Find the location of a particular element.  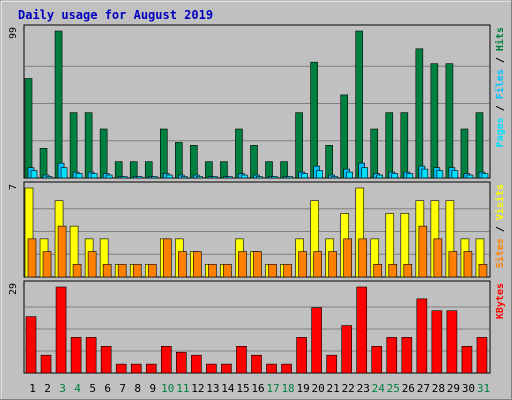

x-tick-label-day-14: 14 is located at coordinates (228, 388).